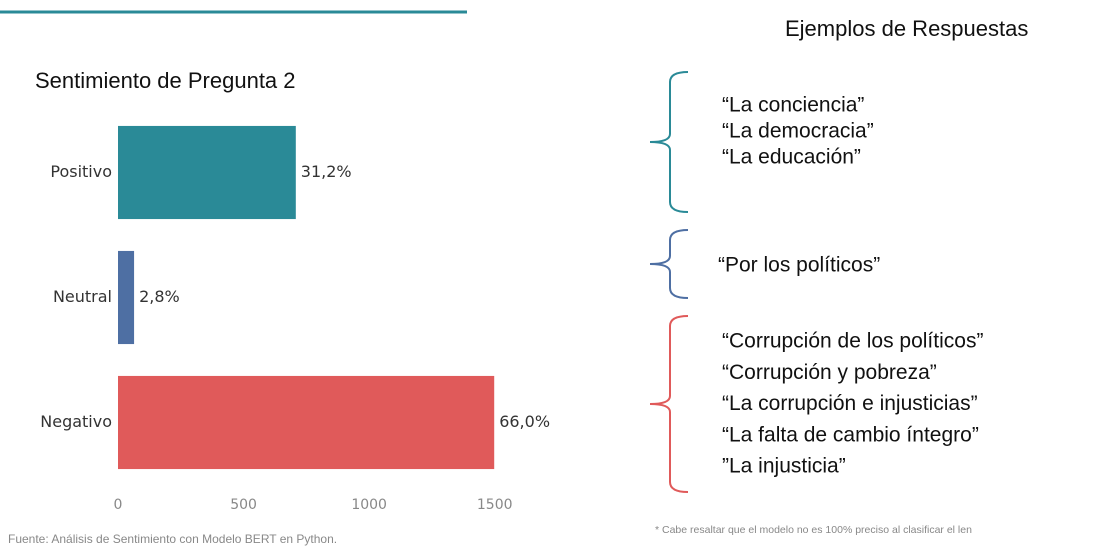 The image size is (1112, 548). I want to click on category-label: Positivo, so click(81, 171).